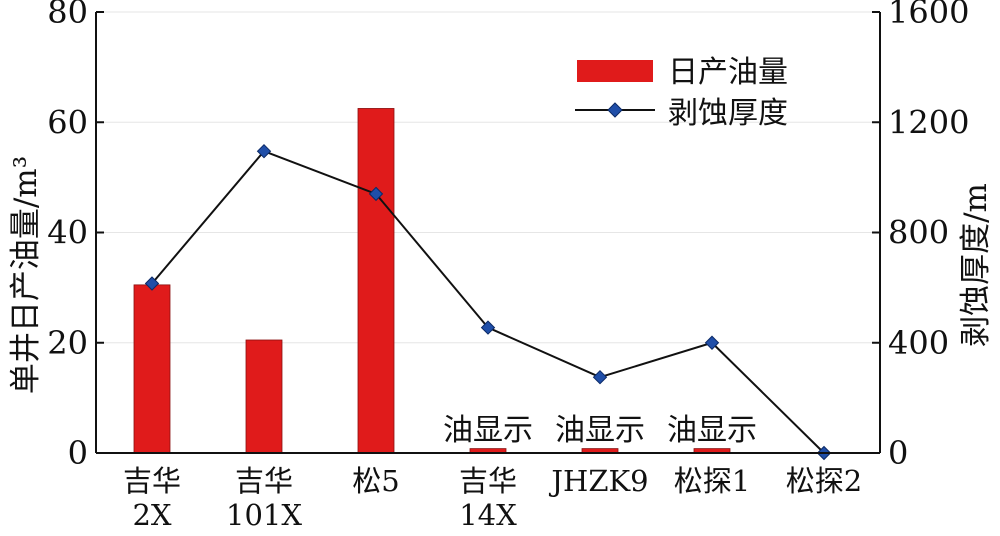 The width and height of the screenshot is (1000, 536). What do you see at coordinates (928, 122) in the screenshot?
I see `y-right-tick-label: 1200` at bounding box center [928, 122].